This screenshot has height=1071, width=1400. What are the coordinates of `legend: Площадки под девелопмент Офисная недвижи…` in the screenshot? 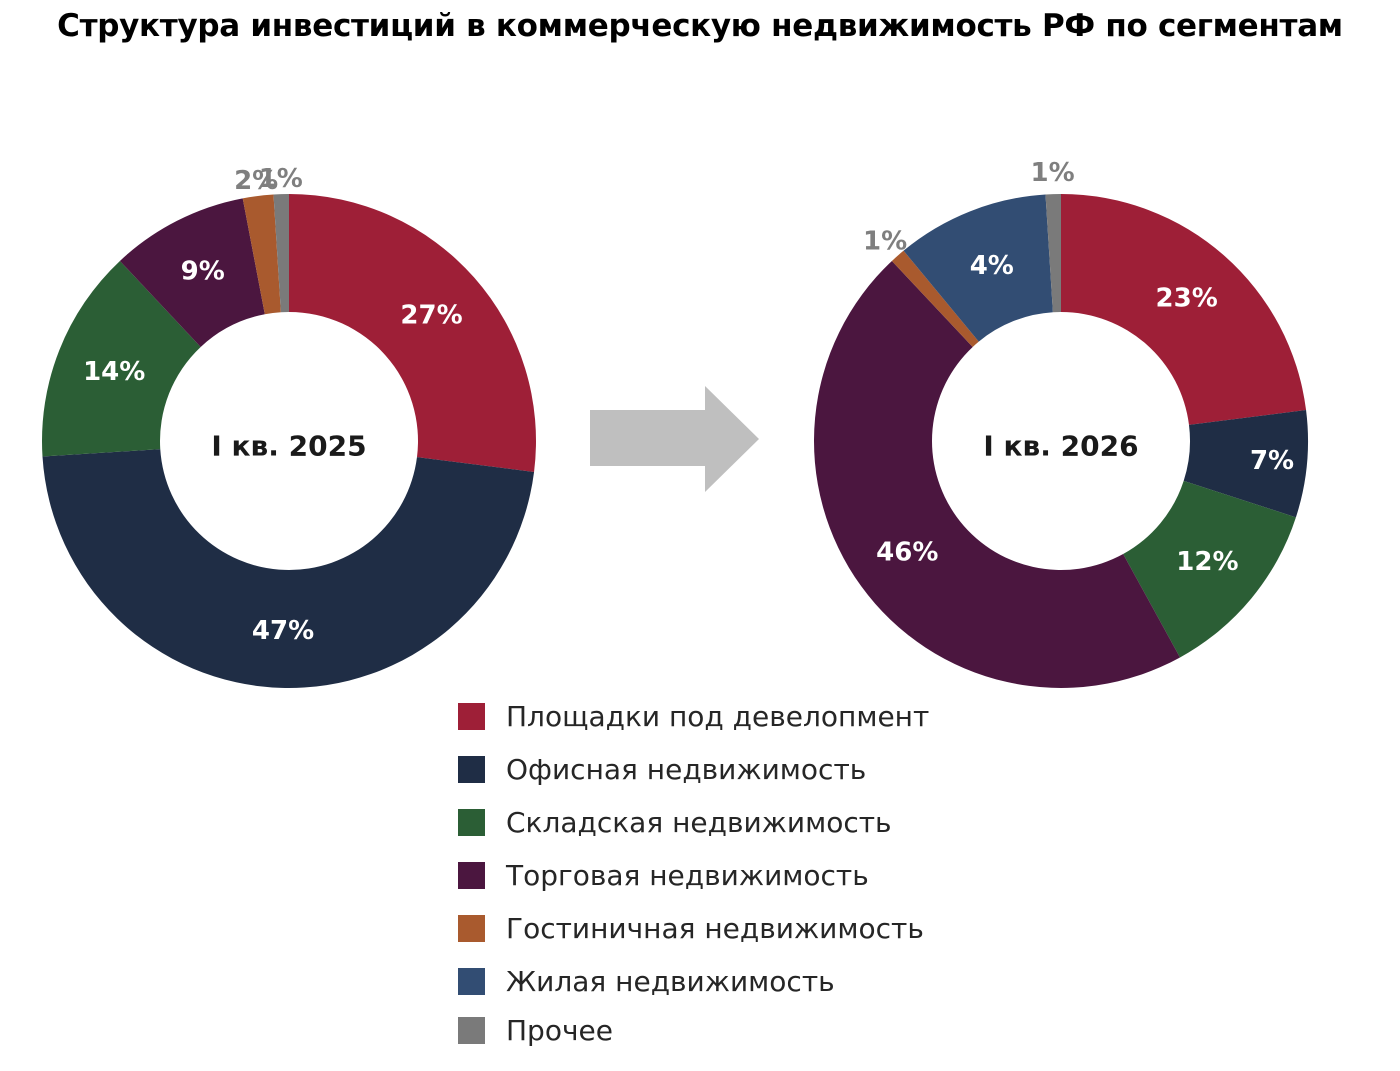 It's located at (693, 871).